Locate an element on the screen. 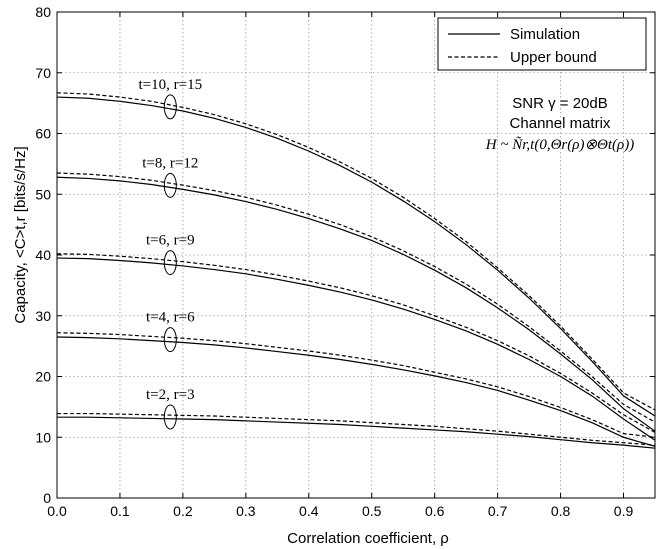 This screenshot has width=664, height=549. x-tick-label: 0.4 is located at coordinates (309, 511).